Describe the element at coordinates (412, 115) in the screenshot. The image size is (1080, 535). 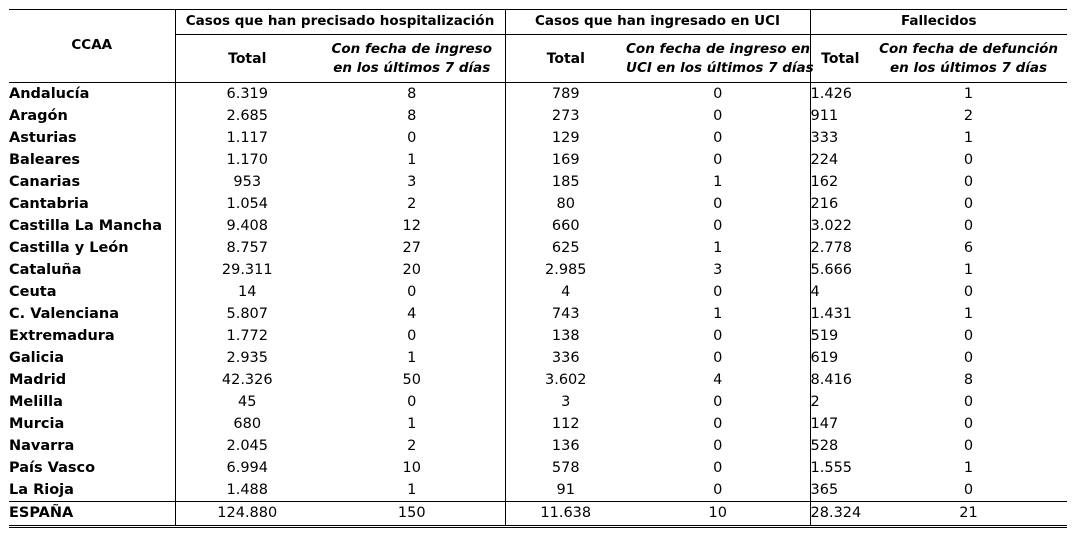
I see `hosp-last7-cell: 8` at that location.